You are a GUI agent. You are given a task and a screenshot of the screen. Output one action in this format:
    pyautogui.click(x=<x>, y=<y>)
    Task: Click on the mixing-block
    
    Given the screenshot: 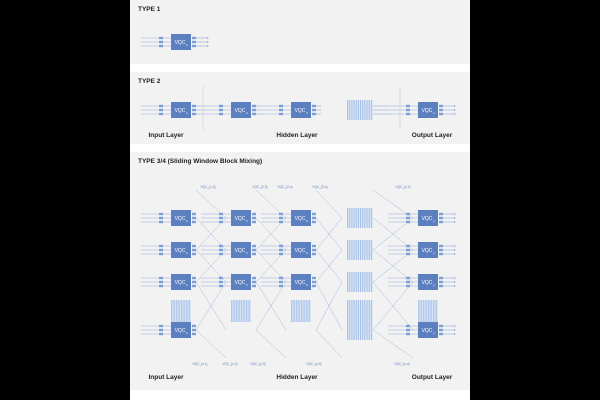 What is the action you would take?
    pyautogui.click(x=360, y=250)
    